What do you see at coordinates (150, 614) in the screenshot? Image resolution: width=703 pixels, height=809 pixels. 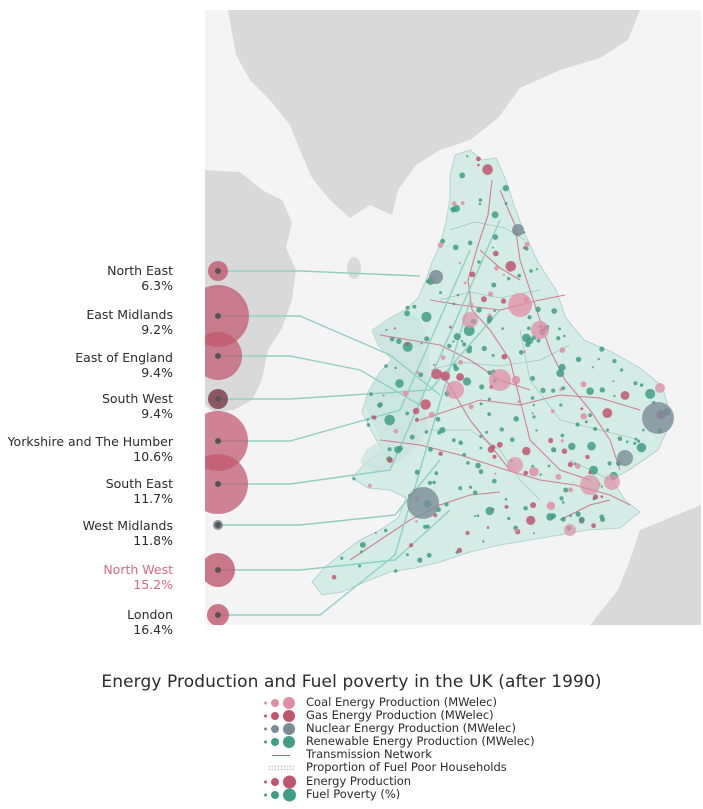 I see `region-name: London` at bounding box center [150, 614].